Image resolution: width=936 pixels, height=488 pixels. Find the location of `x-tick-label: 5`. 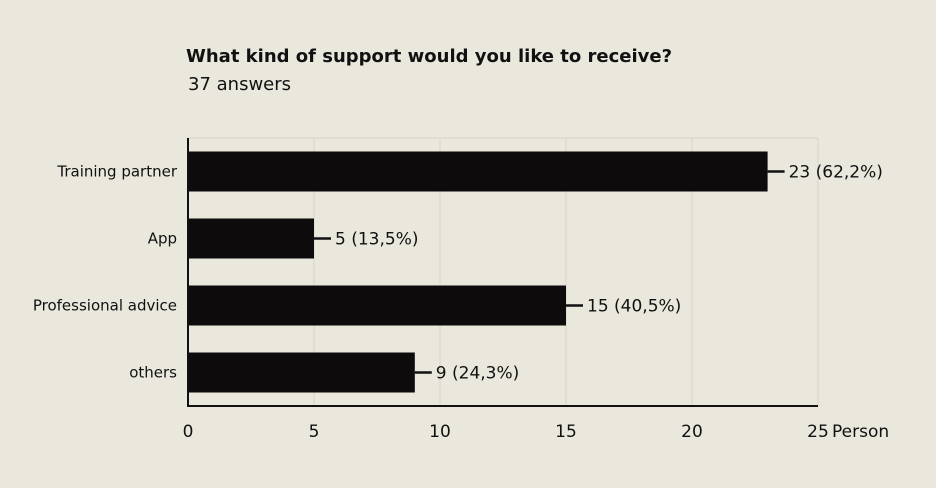

x-tick-label: 5 is located at coordinates (314, 432).